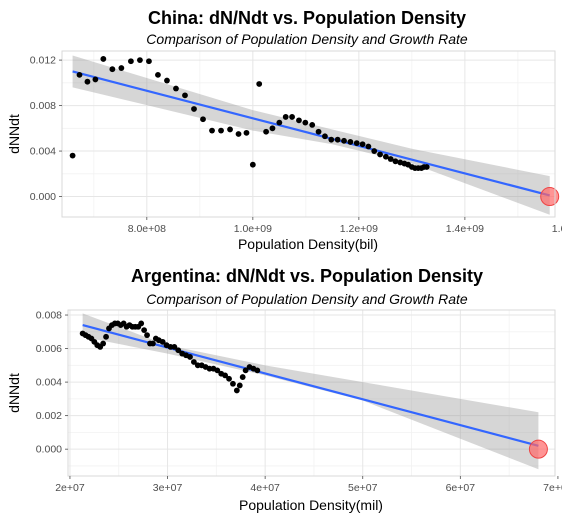 The width and height of the screenshot is (562, 525). Describe the element at coordinates (465, 229) in the screenshot. I see `x-tick-label: 1.4e+09` at that location.